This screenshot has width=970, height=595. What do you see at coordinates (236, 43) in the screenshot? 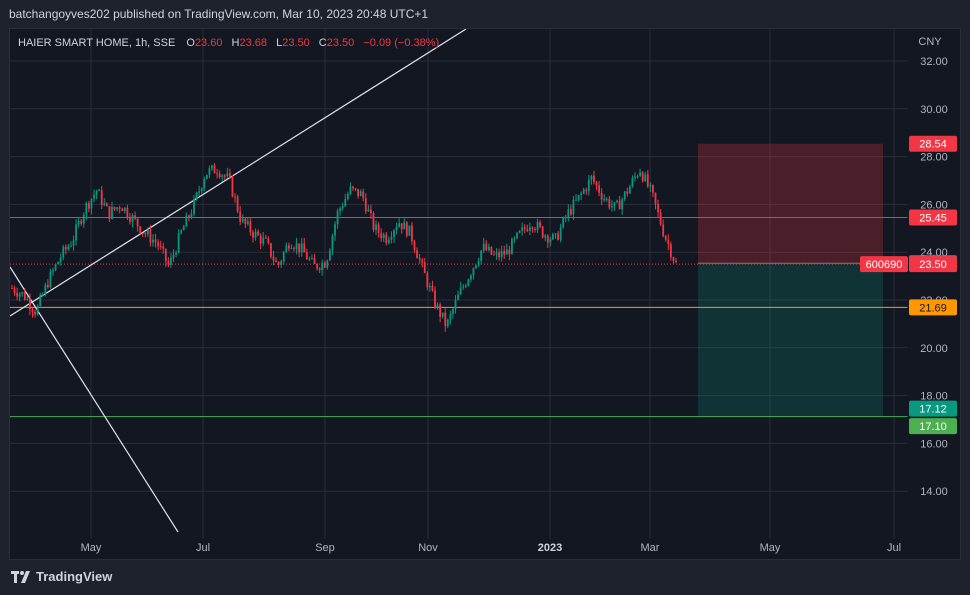
I see `legend-high-label: H` at bounding box center [236, 43].